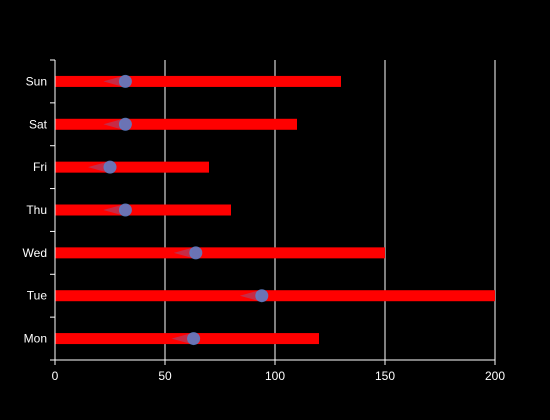  I want to click on y-tick-label: Sun, so click(36, 81).